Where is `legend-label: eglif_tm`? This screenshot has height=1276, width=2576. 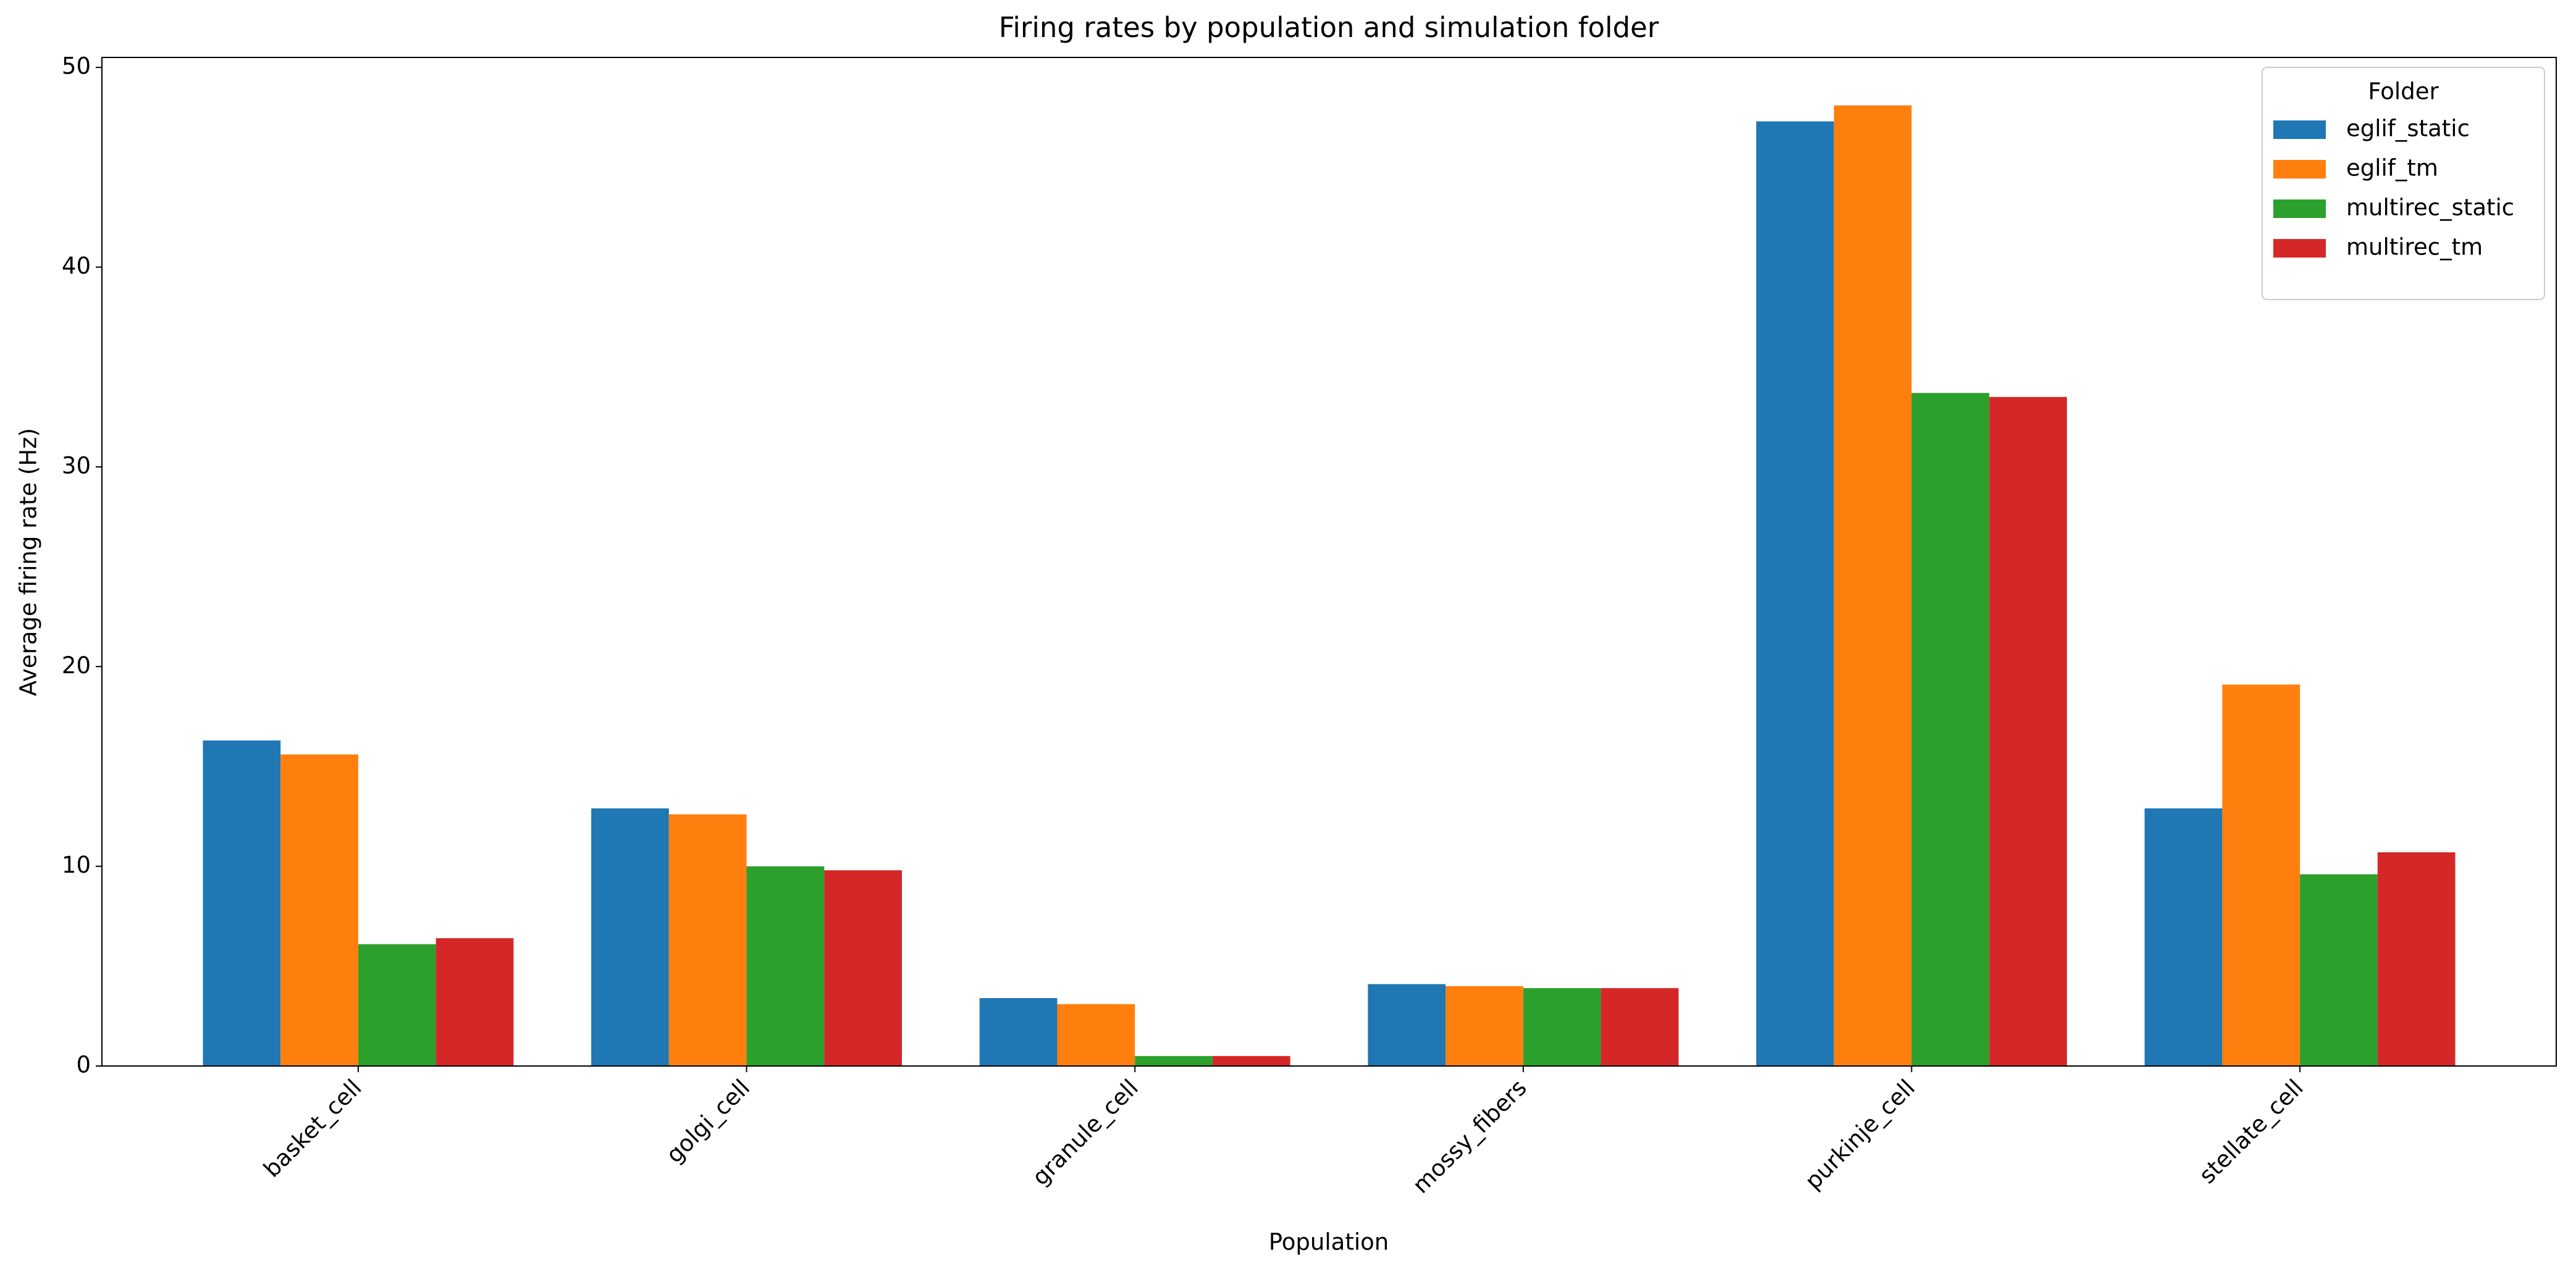
legend-label: eglif_tm is located at coordinates (2392, 168).